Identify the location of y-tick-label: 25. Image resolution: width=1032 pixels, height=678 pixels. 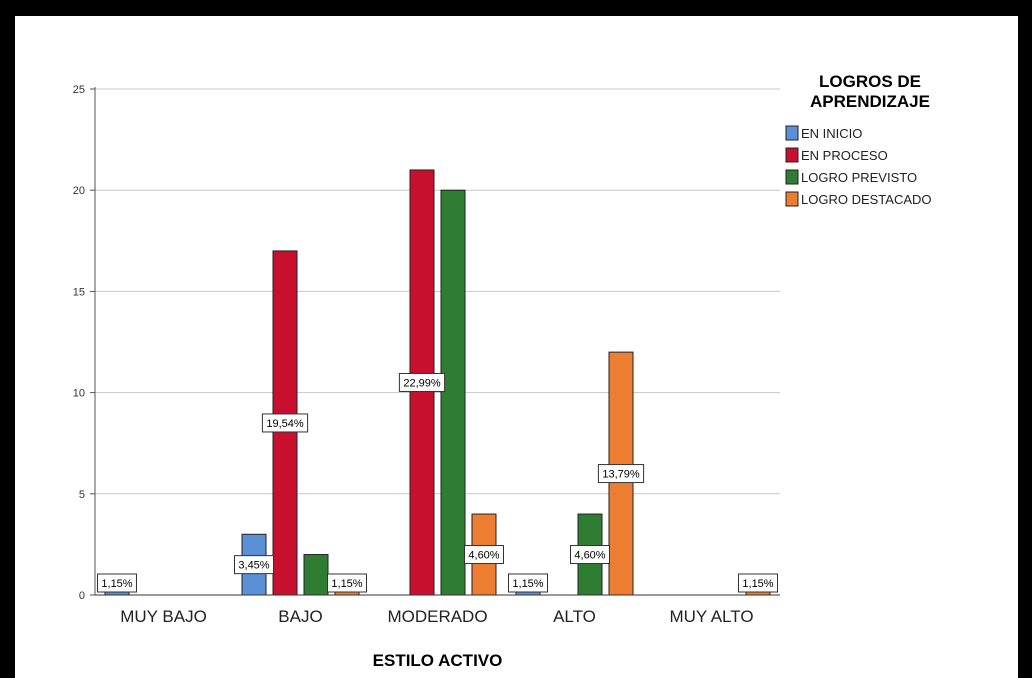
(79, 90).